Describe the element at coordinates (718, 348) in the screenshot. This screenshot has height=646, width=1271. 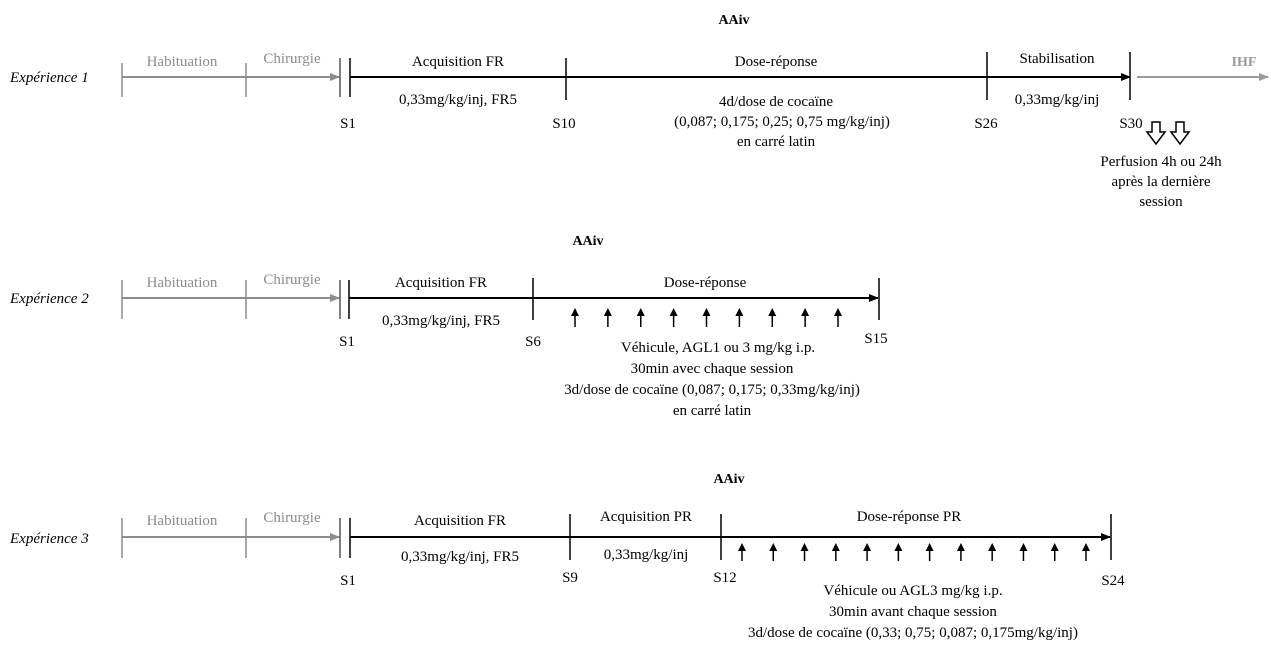
I see `treatment-note: Véhicule, AGL1 ou 3 mg/kg i.p.` at that location.